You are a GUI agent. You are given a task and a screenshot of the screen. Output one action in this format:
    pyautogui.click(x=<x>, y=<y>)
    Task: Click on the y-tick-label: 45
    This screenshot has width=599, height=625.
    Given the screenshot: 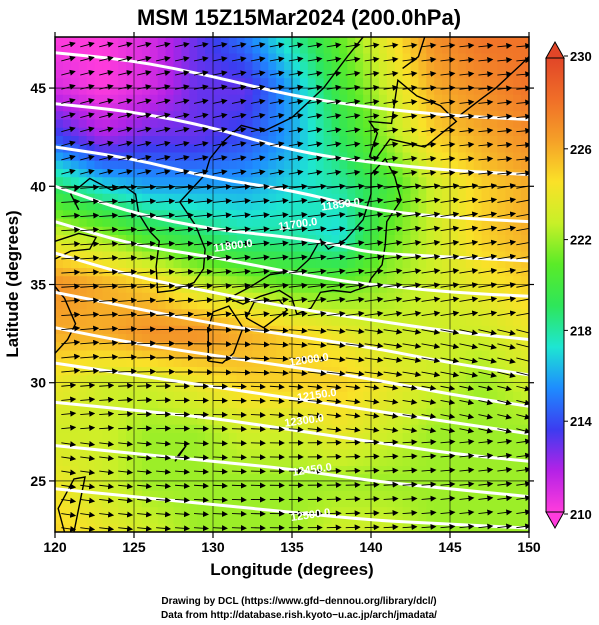 What is the action you would take?
    pyautogui.click(x=38, y=88)
    